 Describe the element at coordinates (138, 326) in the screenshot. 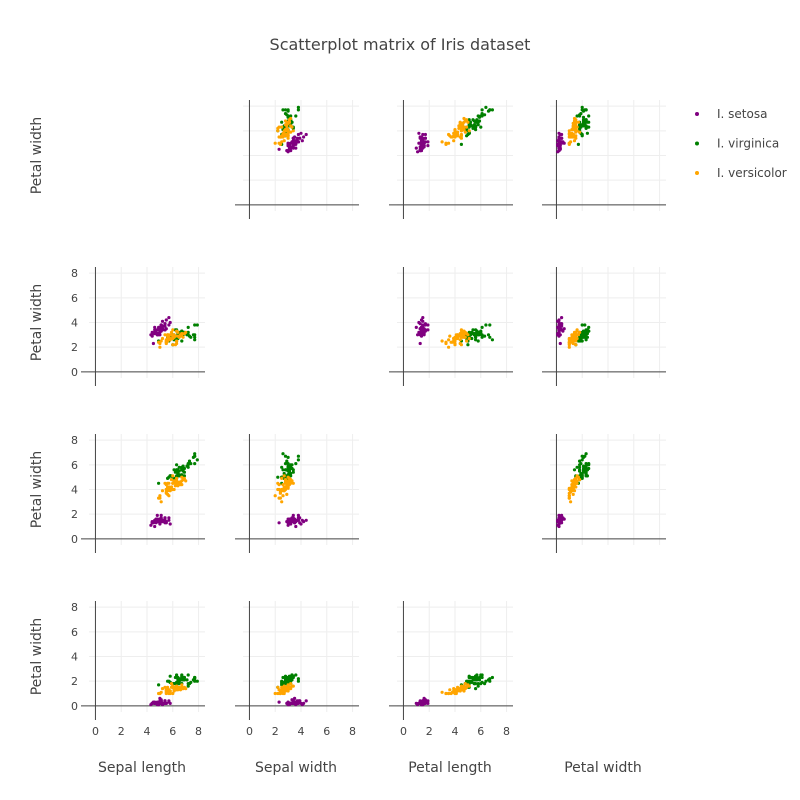

I see `cell-1-0: 0 2 4 6 8` at that location.